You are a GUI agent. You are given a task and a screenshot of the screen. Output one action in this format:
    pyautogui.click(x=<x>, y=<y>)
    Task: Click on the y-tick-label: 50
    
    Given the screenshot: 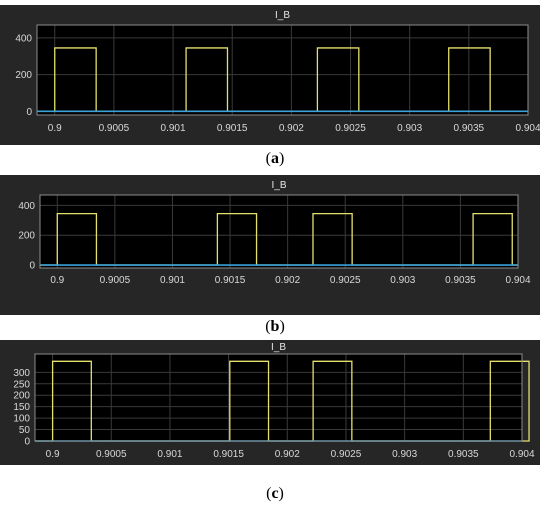 What is the action you would take?
    pyautogui.click(x=25, y=430)
    